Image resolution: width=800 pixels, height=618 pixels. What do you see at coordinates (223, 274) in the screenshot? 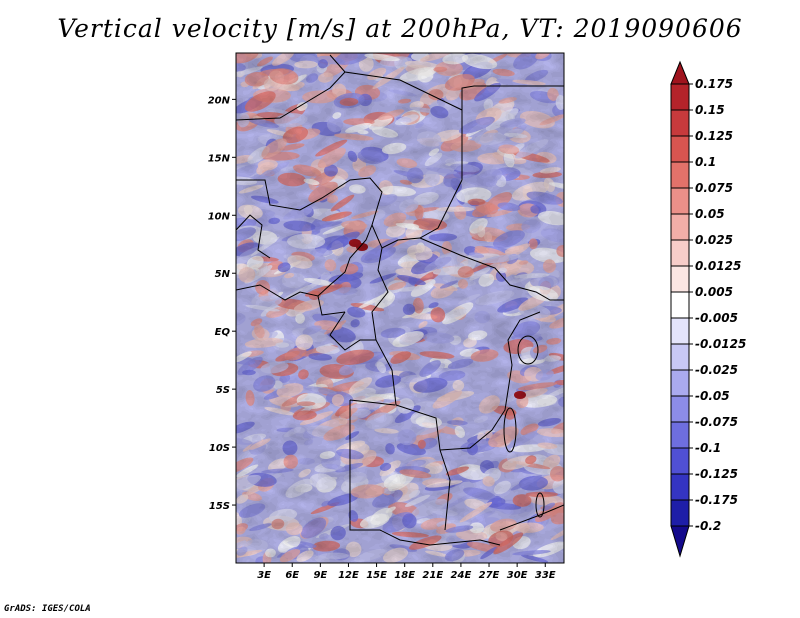
I see `y-tick-label: 5N` at bounding box center [223, 274].